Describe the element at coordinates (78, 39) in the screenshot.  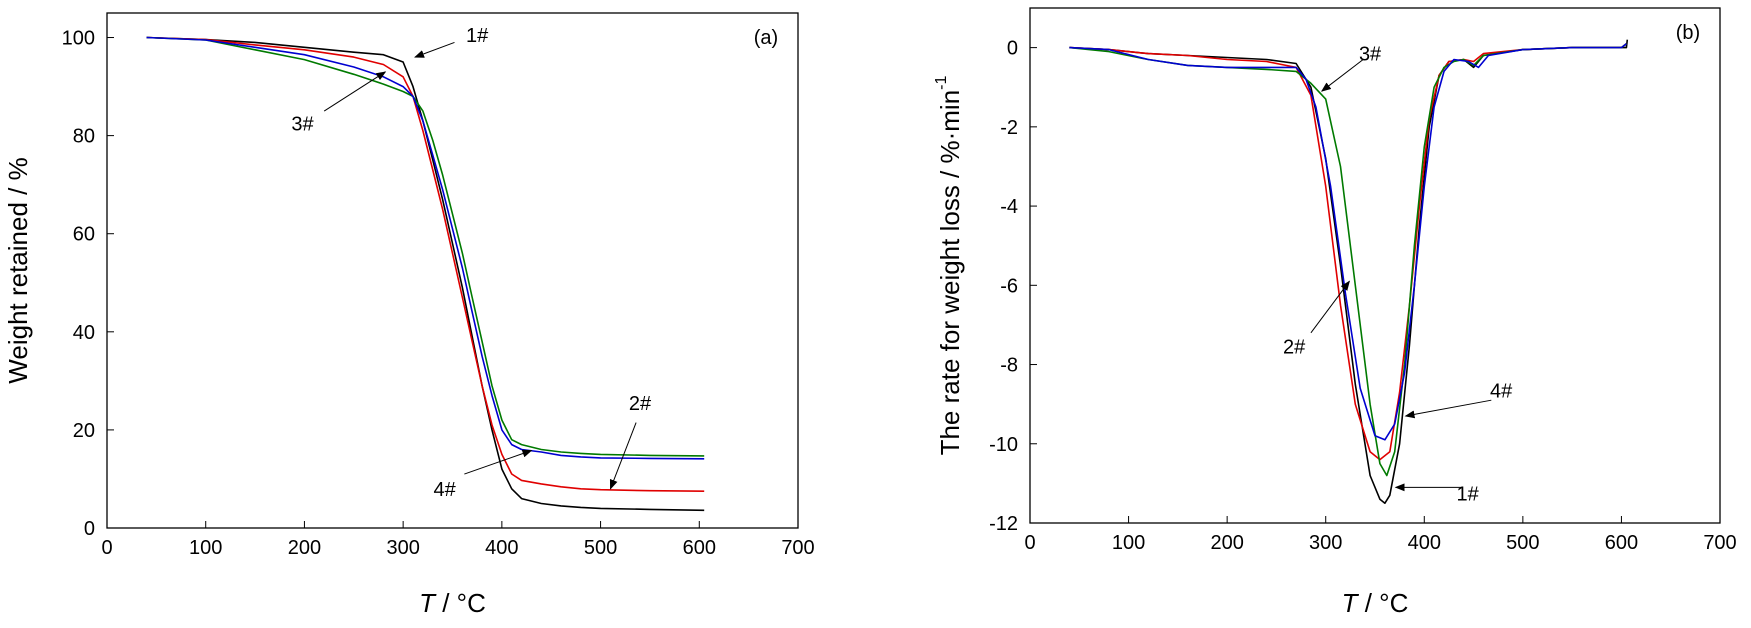
I see `y-tick-label: 100` at that location.